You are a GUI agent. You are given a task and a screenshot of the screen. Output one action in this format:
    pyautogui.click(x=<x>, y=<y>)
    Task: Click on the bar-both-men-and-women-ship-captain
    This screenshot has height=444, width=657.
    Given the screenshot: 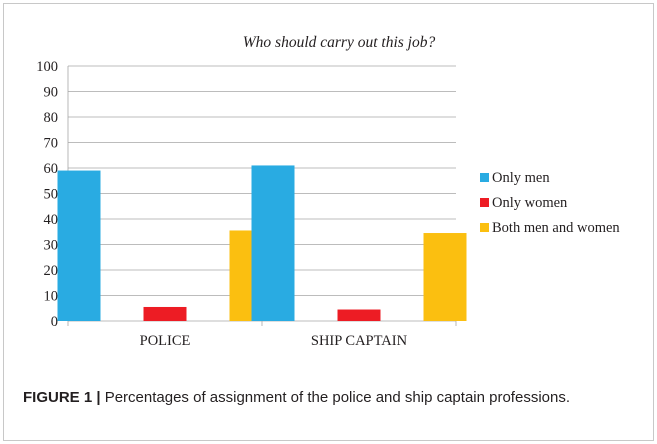 What is the action you would take?
    pyautogui.click(x=445, y=277)
    